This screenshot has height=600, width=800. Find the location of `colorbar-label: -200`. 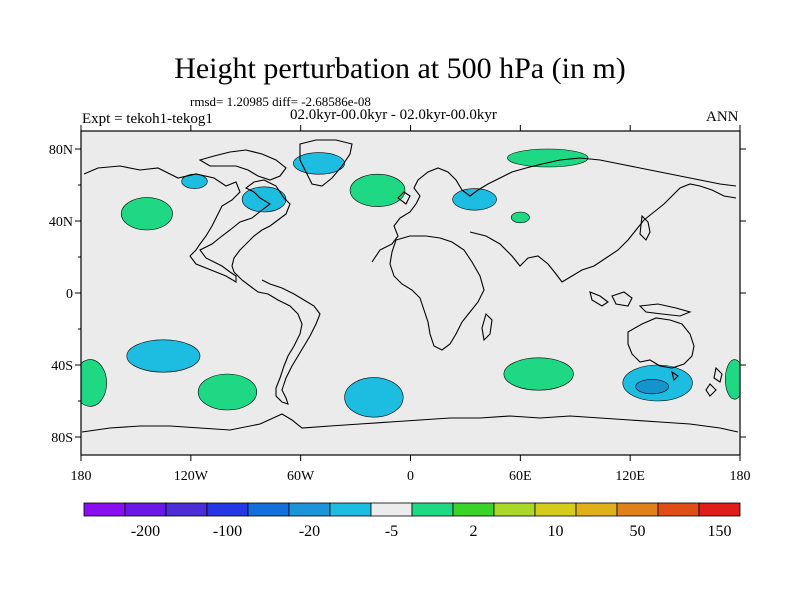

colorbar-label: -200 is located at coordinates (145, 531).